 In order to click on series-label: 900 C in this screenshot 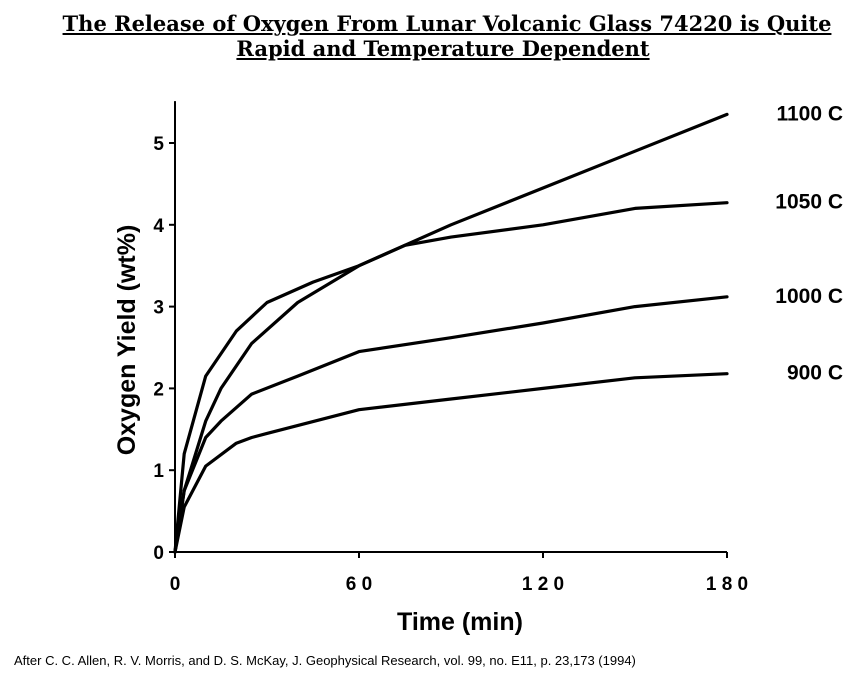, I will do `click(815, 373)`.